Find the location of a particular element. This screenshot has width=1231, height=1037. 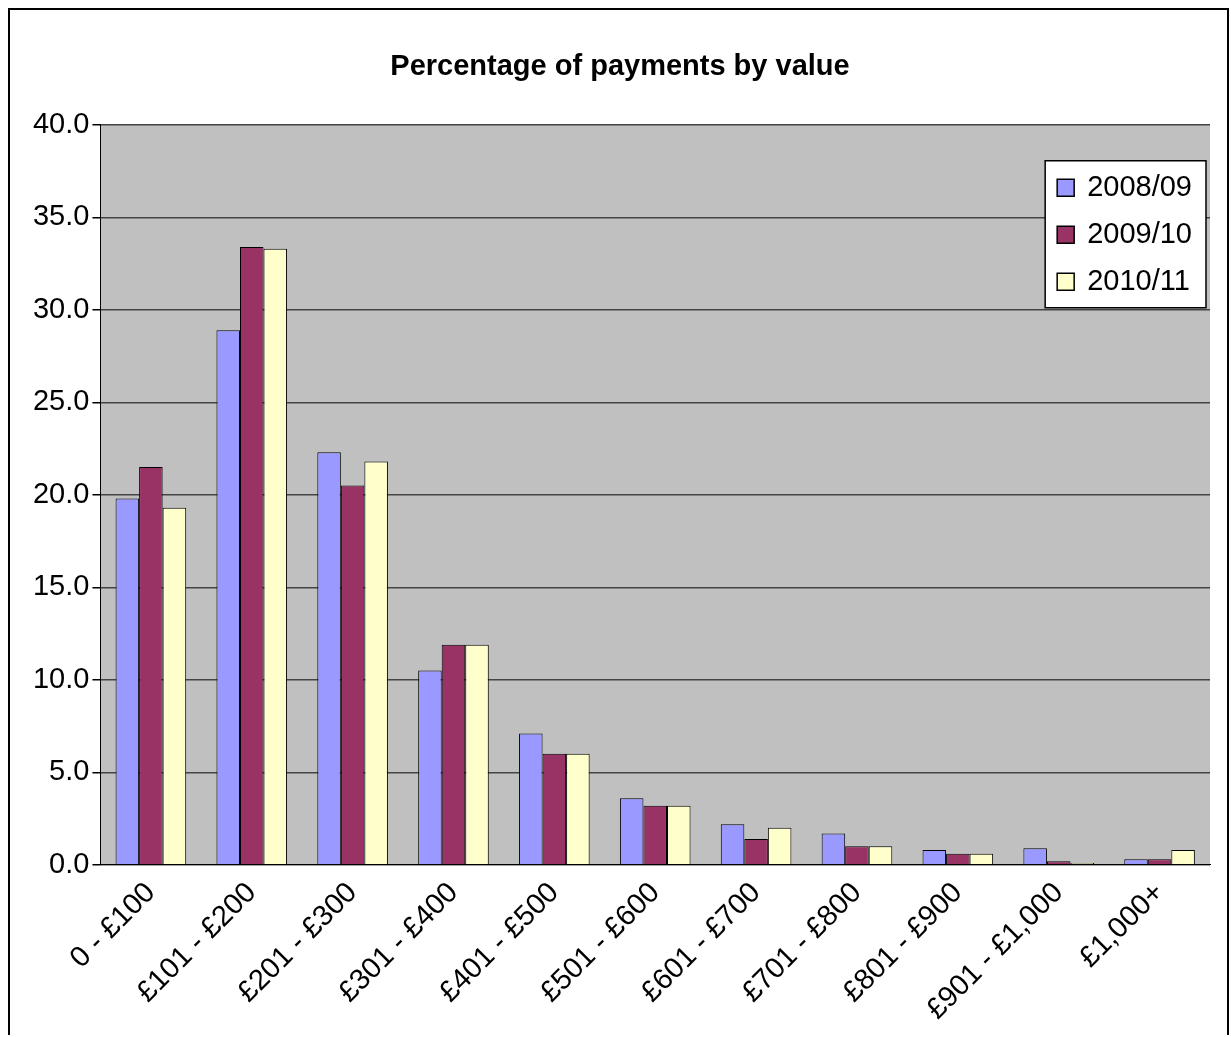

legend-label: 2009/10 is located at coordinates (1139, 233).